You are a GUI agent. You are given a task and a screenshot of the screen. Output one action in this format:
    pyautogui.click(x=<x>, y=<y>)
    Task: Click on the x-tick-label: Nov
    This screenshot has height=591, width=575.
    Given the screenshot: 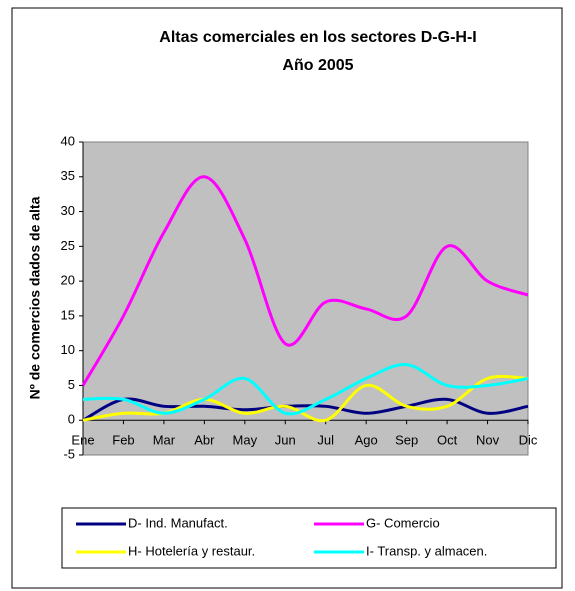 What is the action you would take?
    pyautogui.click(x=488, y=440)
    